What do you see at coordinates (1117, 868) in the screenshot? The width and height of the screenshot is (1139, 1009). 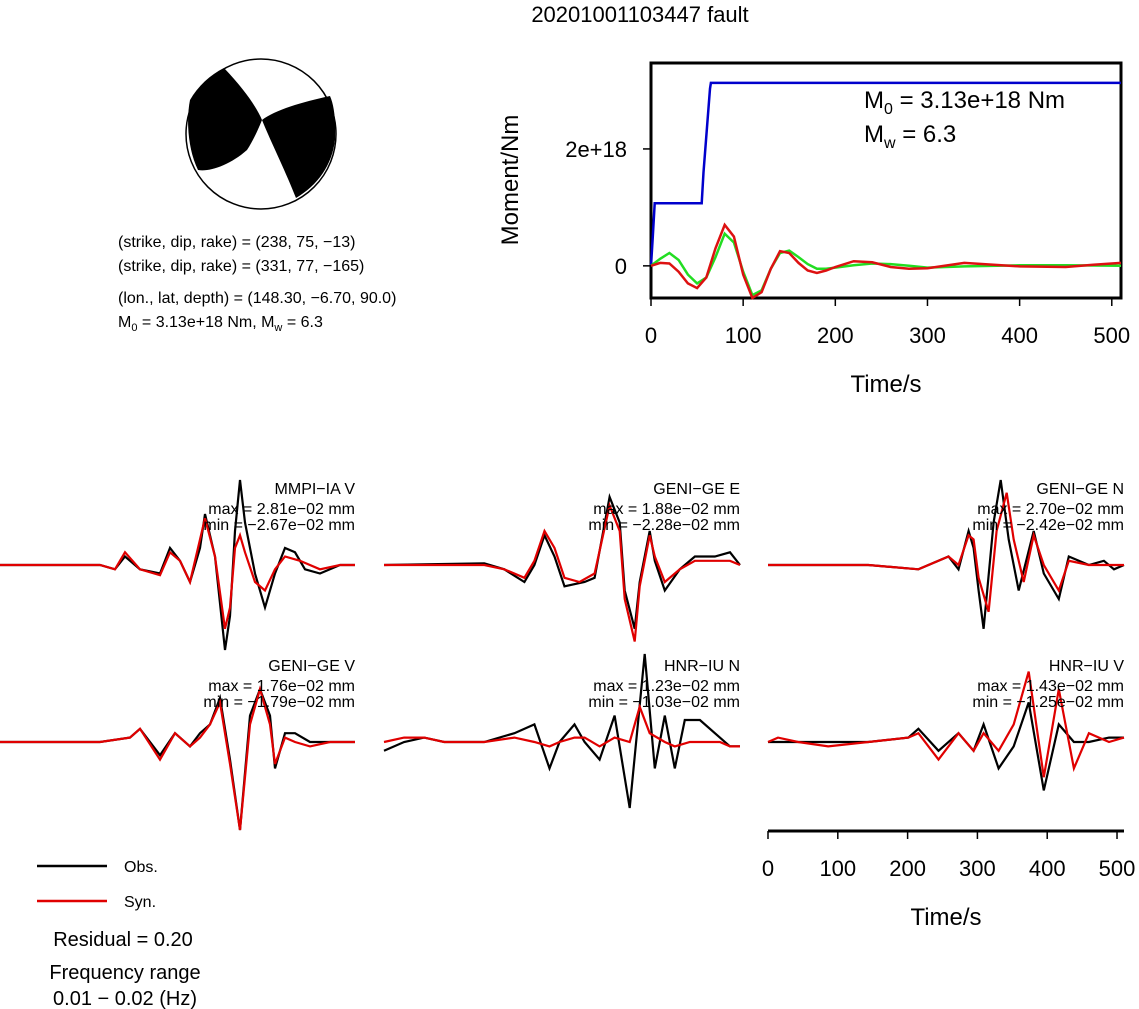 I see `waveform-x-tick-label: 500` at bounding box center [1117, 868].